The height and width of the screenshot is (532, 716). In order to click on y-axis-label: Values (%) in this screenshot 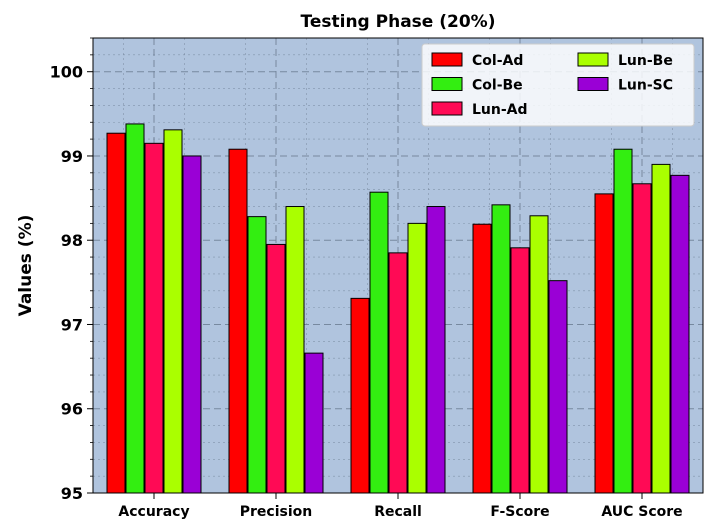, I will do `click(26, 266)`.